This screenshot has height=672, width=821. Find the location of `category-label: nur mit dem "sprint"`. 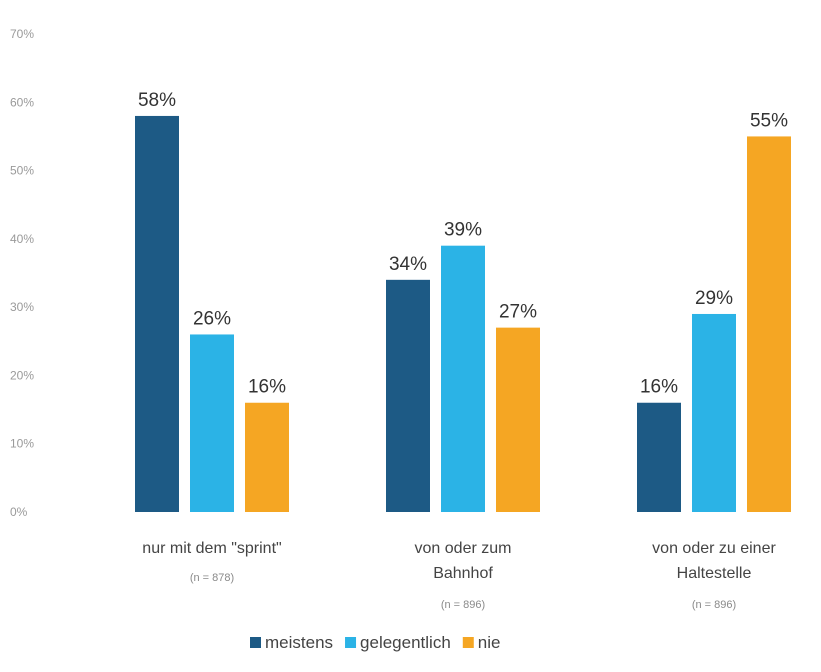

category-label: nur mit dem "sprint" is located at coordinates (211, 548).